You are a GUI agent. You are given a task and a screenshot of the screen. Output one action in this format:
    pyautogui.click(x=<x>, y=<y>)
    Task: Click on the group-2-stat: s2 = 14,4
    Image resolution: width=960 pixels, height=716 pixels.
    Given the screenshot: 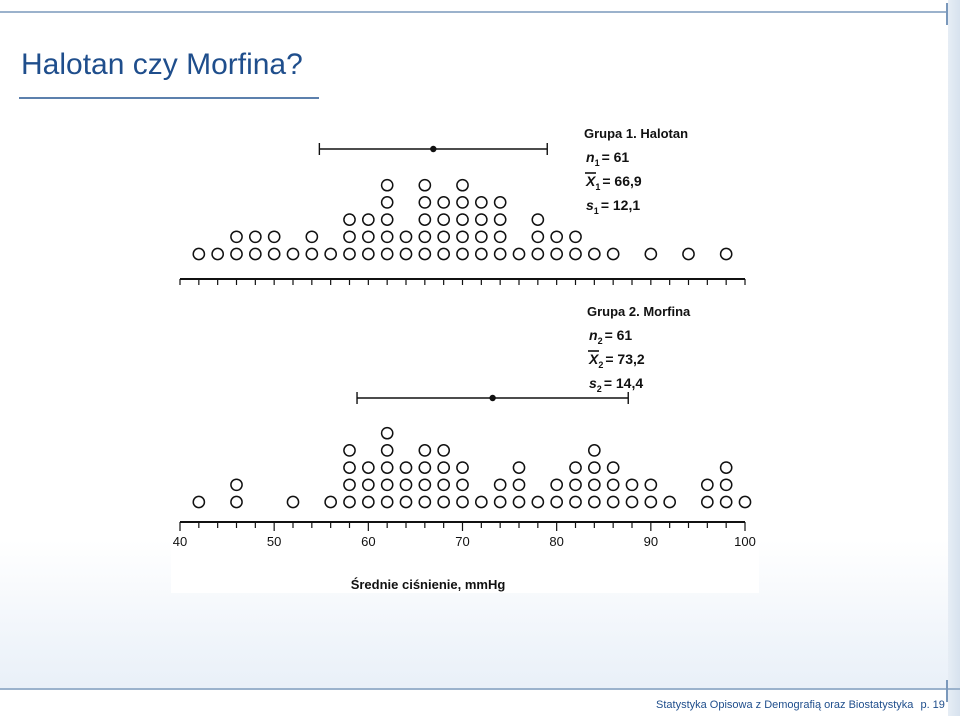 What is the action you would take?
    pyautogui.click(x=616, y=384)
    